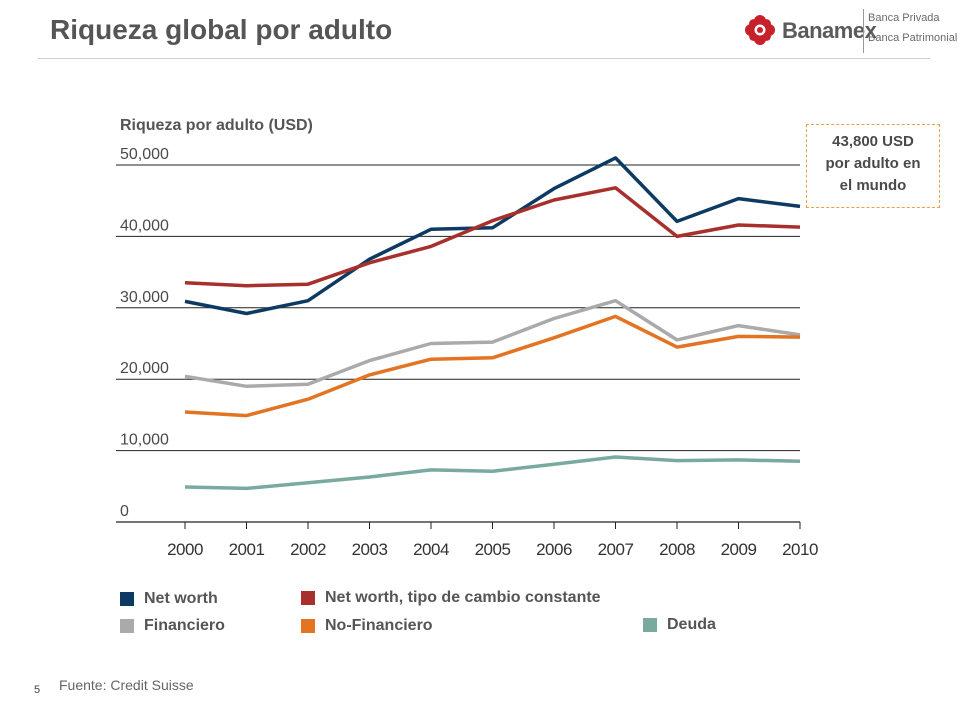 This screenshot has width=960, height=720. I want to click on legend-item-net-worth: Net worth, so click(169, 599).